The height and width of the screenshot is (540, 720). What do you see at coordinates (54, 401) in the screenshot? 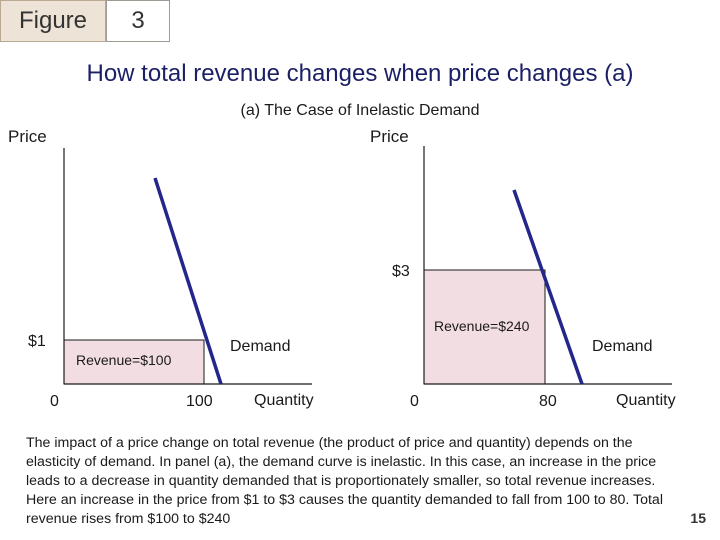
I see `left-origin-label: 0` at bounding box center [54, 401].